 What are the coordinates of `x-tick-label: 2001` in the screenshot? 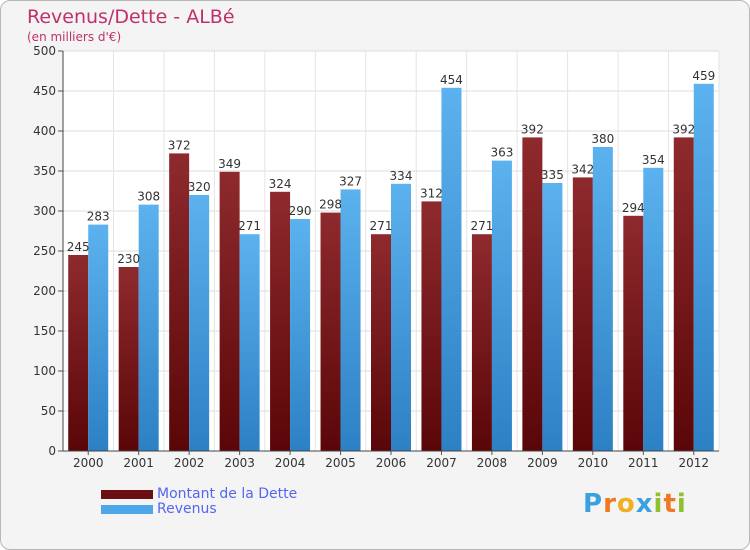 It's located at (138, 463).